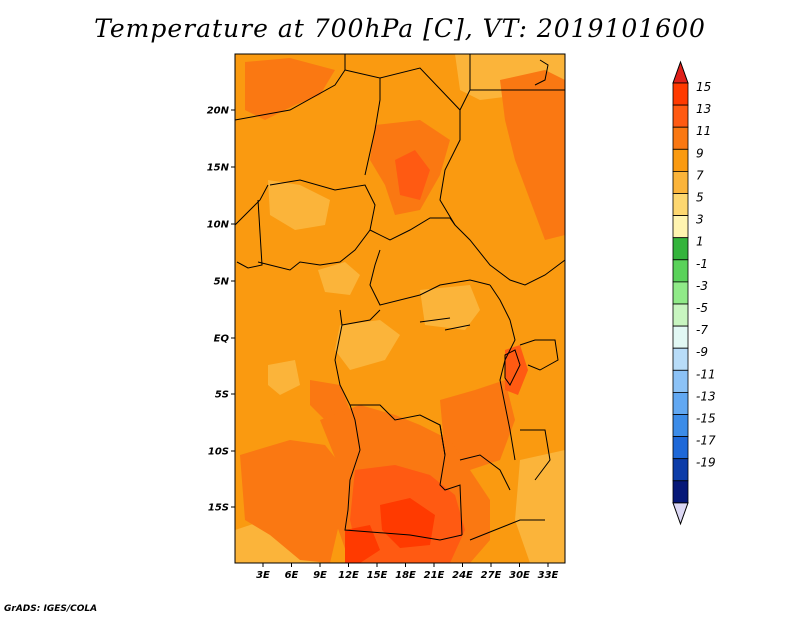 This screenshot has width=800, height=618. I want to click on lat-tick-label: 10N, so click(218, 225).